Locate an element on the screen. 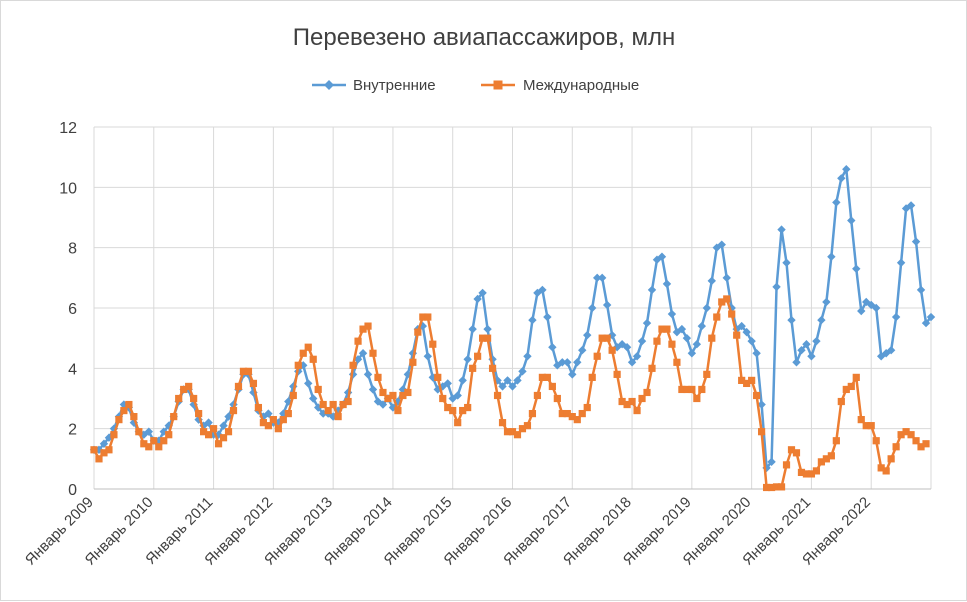  y-tick-label: 4 is located at coordinates (72, 369).